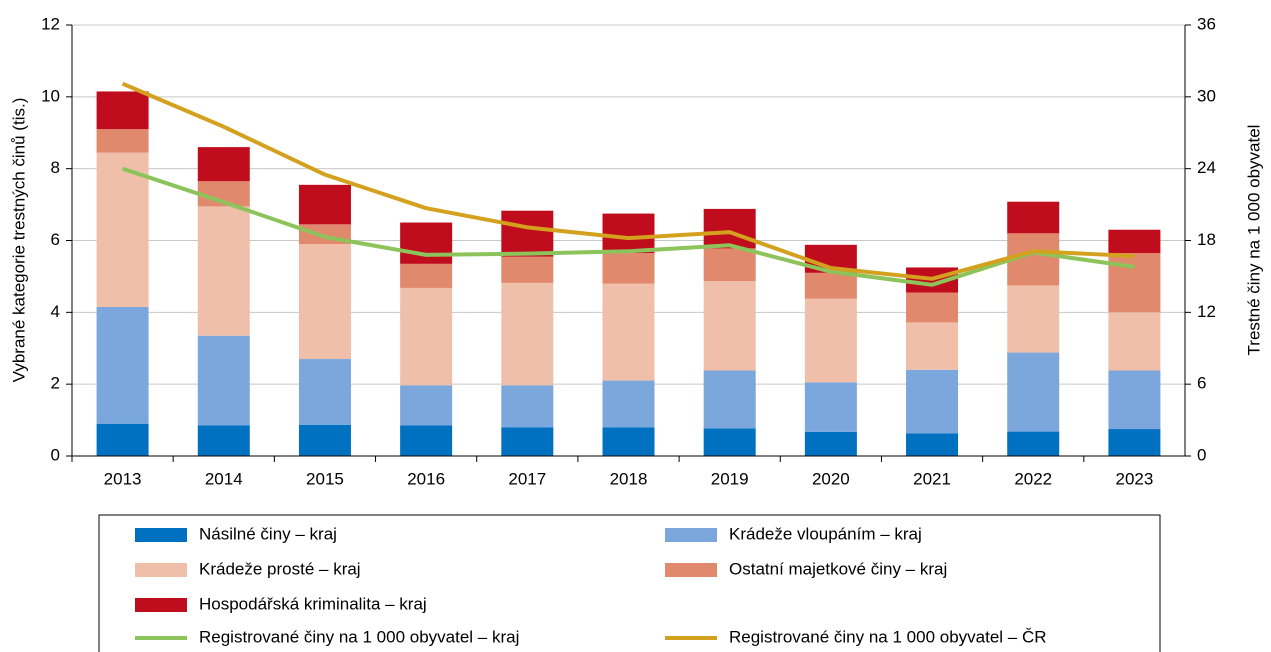 The image size is (1271, 652). Describe the element at coordinates (313, 603) in the screenshot. I see `legend-label: Hospodářská kriminalita – kraj` at that location.